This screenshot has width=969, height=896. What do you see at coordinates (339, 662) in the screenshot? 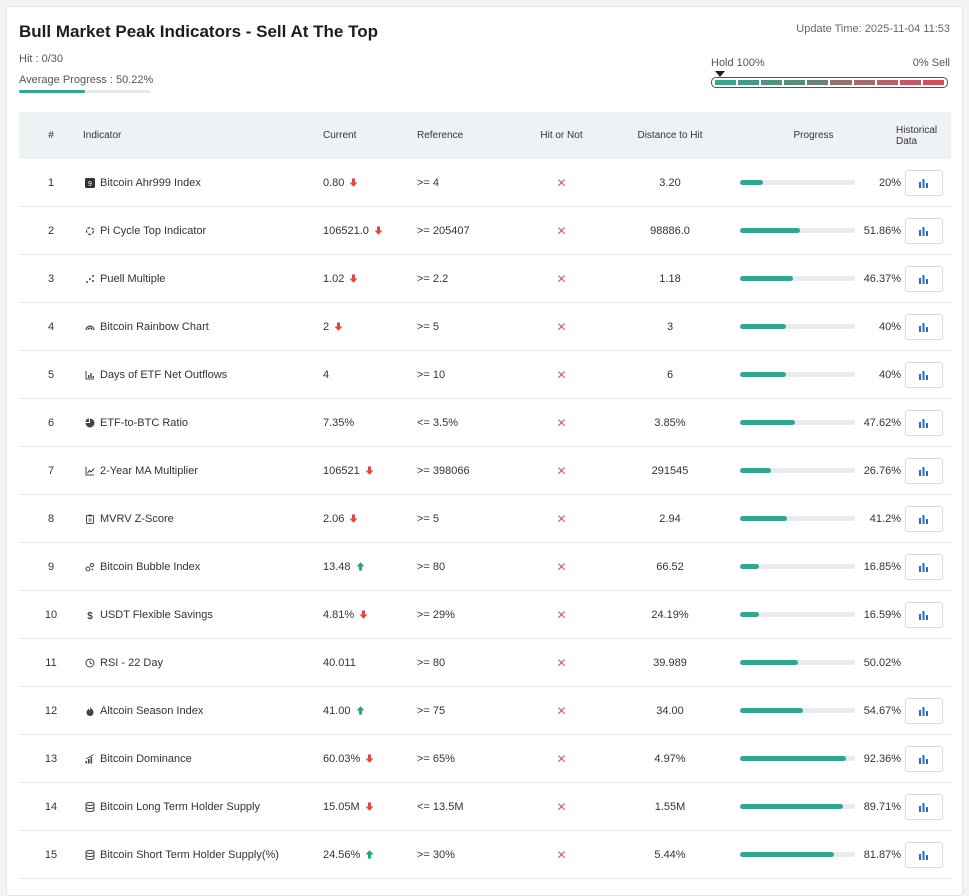
I see `current-value: 40.011` at bounding box center [339, 662].